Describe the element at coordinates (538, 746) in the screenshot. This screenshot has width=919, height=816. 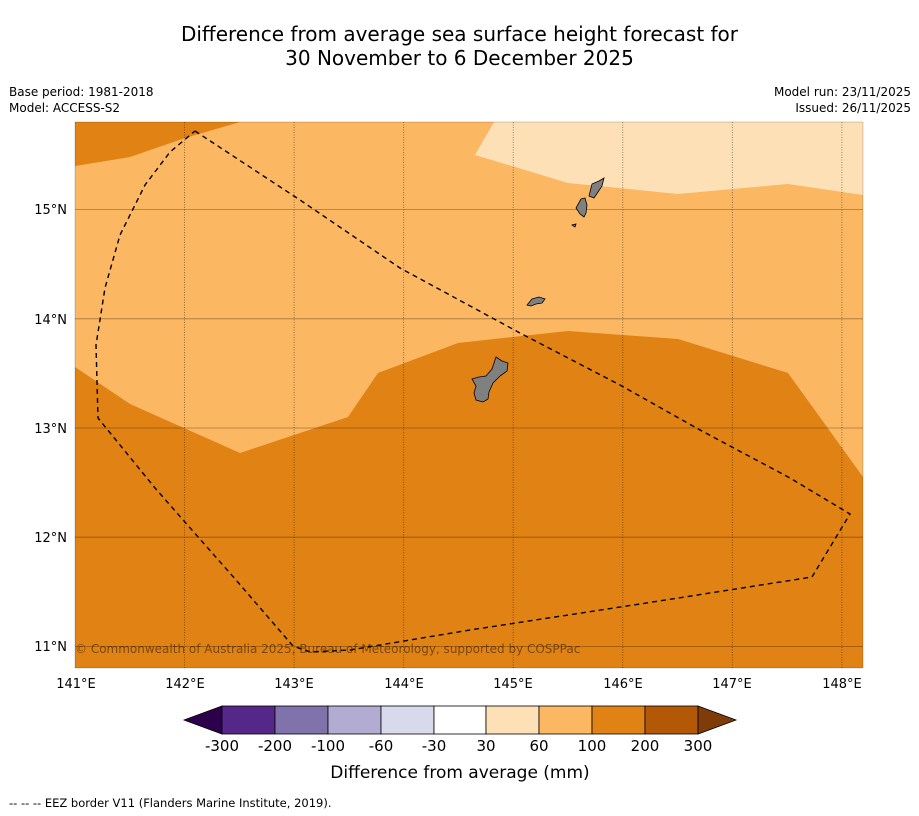
I see `colorbar-label-60: 60` at that location.